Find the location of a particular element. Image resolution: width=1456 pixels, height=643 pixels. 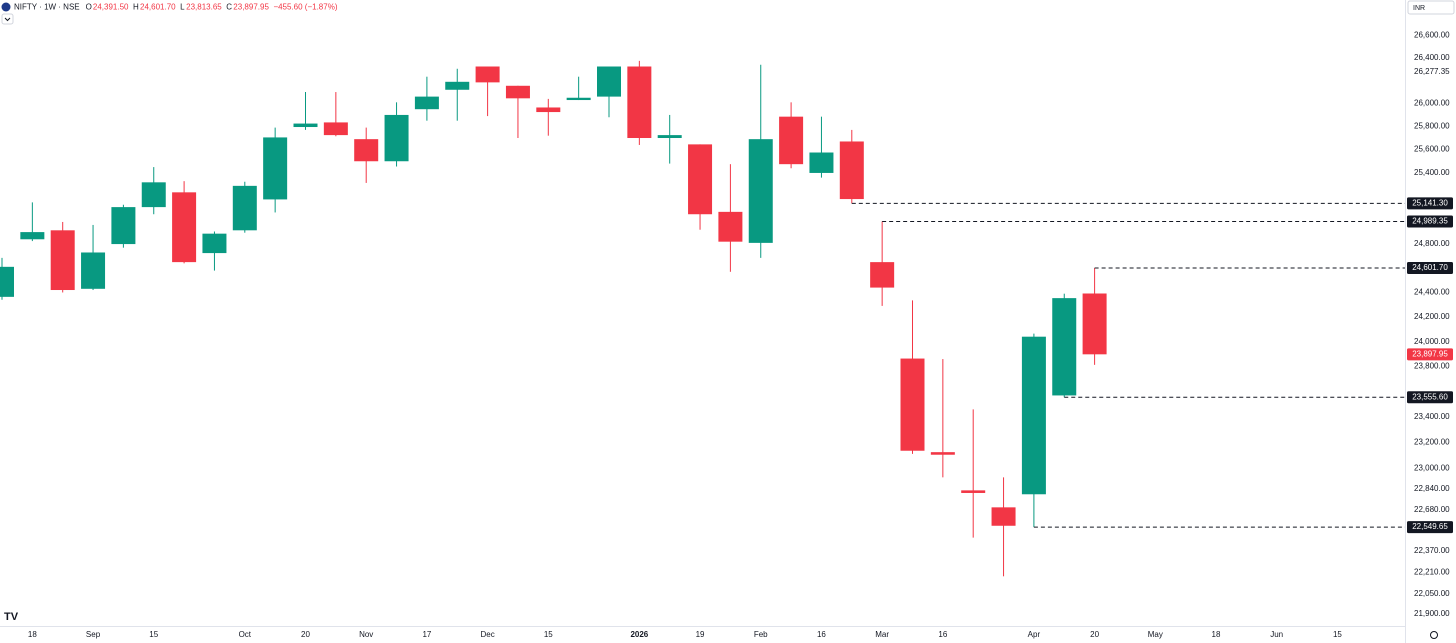

y-tick-label: 24,800.00 is located at coordinates (1432, 243).